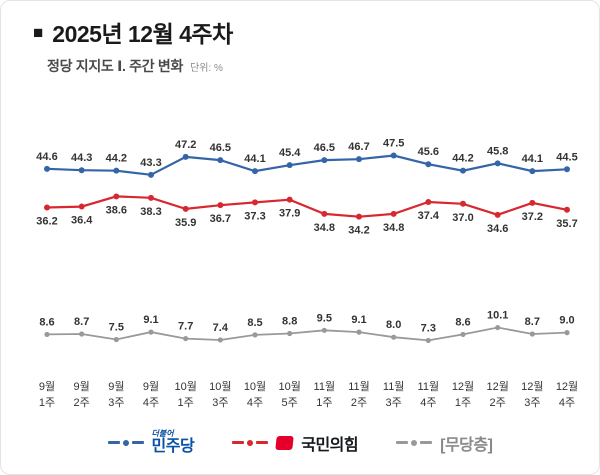  I want to click on chart-legend: 더불어 민주당 국민의힘 [무당층], so click(300, 442).